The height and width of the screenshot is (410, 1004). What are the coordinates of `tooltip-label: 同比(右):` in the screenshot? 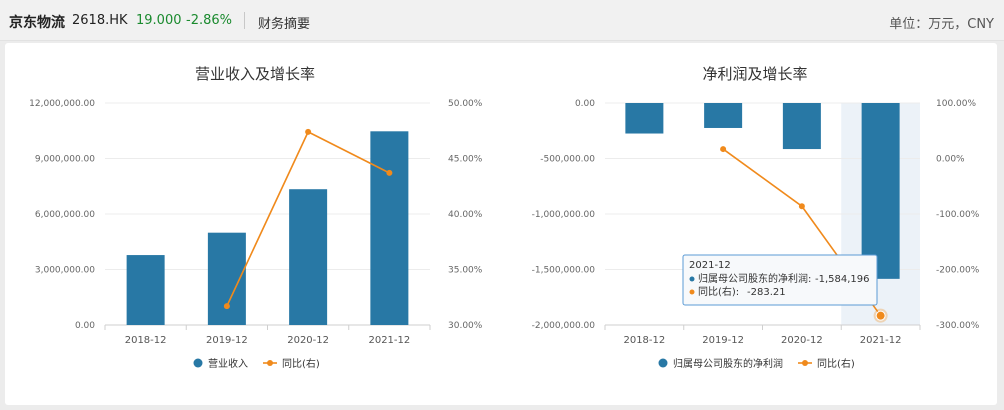 It's located at (718, 291).